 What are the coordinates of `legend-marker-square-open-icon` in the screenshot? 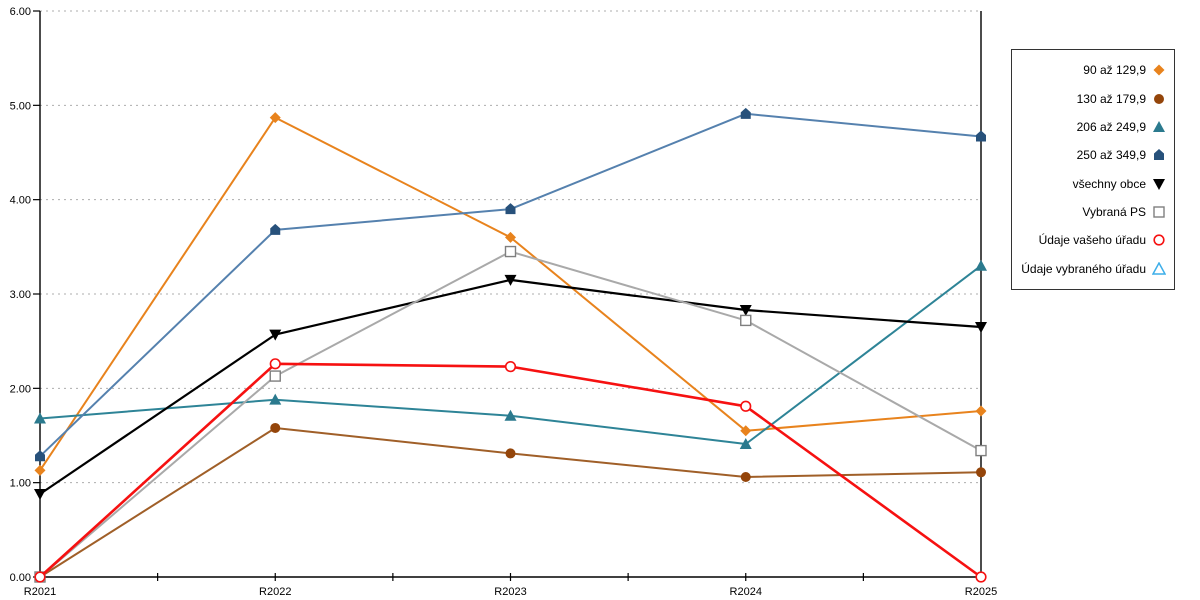 It's located at (1159, 212).